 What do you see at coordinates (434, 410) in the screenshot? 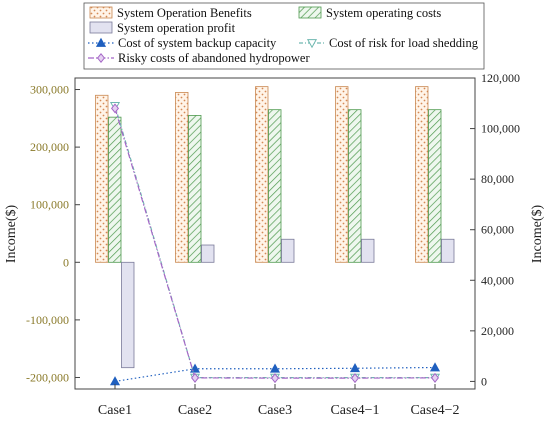
I see `x-tick-label: Case4−2` at bounding box center [434, 410].